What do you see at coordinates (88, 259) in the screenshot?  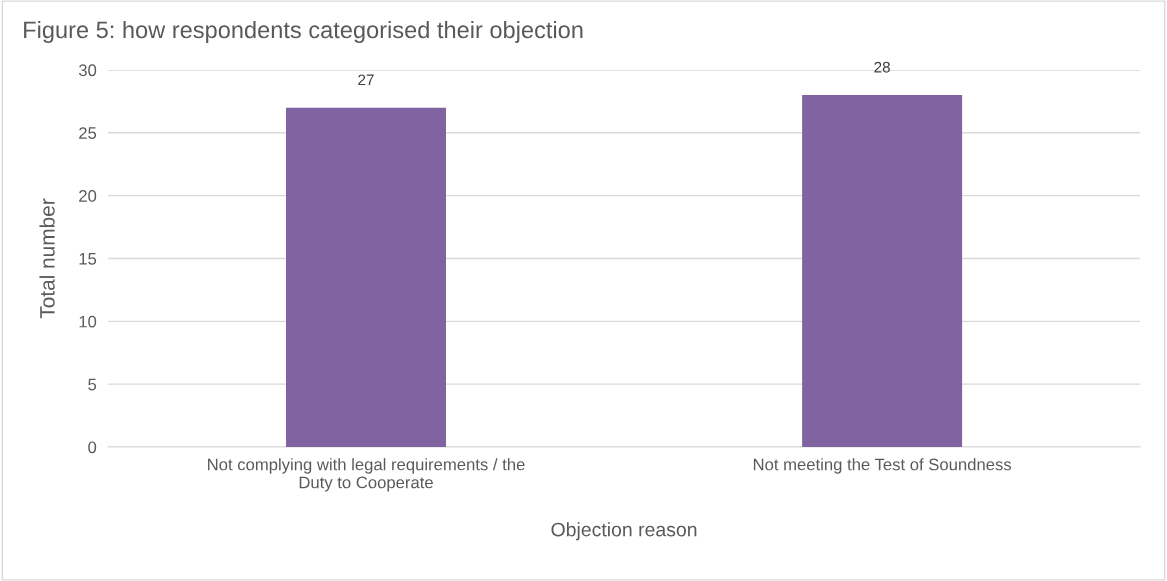 I see `y-tick-label: 15` at bounding box center [88, 259].